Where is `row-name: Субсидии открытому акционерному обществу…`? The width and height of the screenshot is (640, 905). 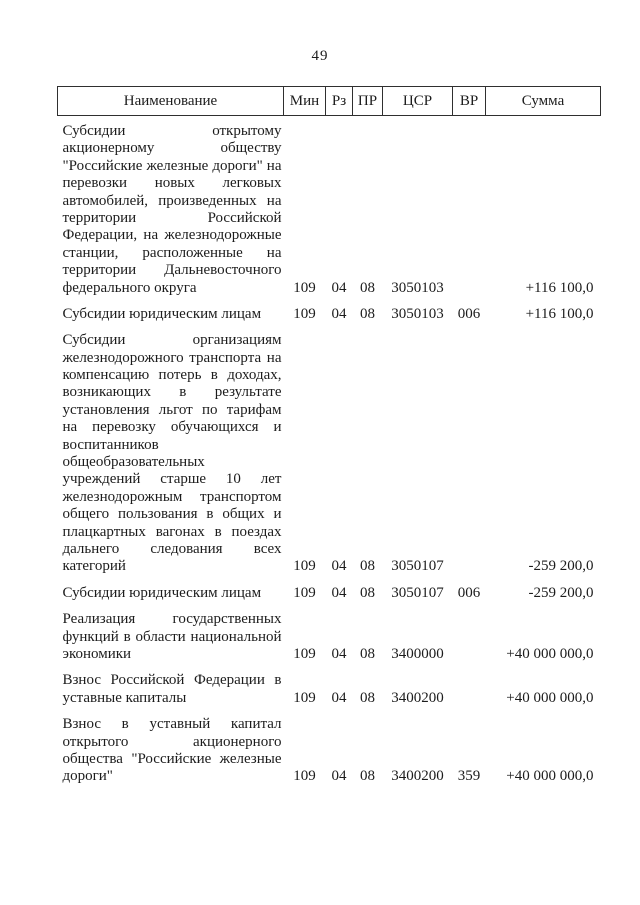
row-name: Субсидии открытому акционерному обществу… is located at coordinates (172, 209).